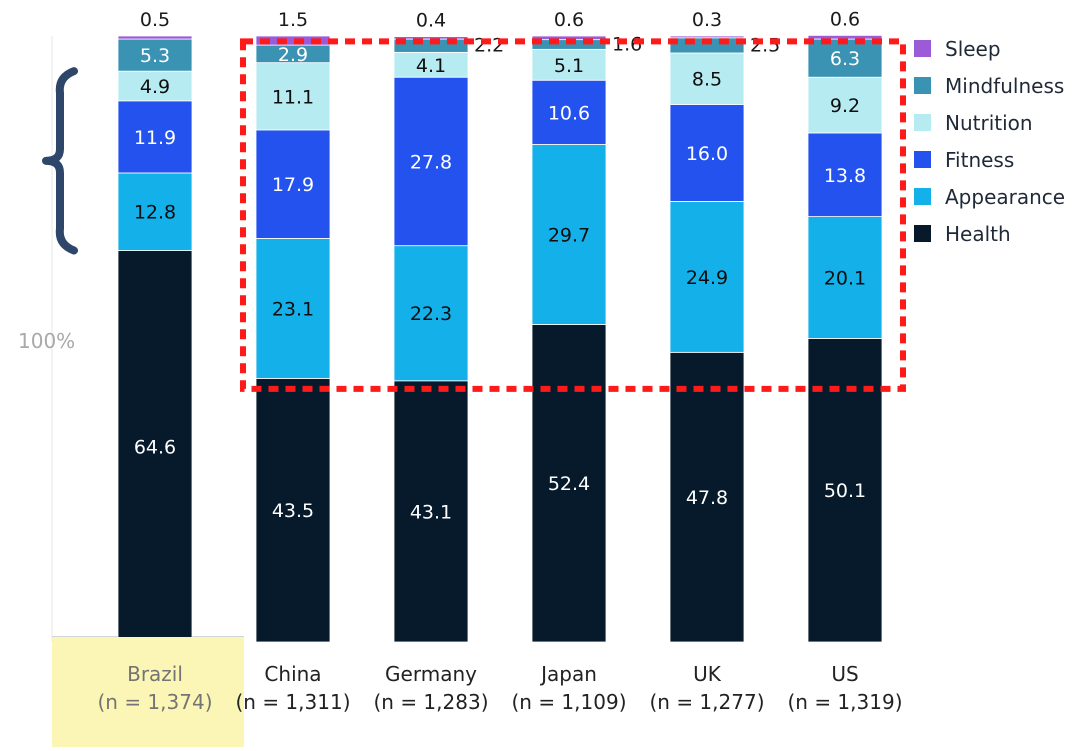 This screenshot has width=1074, height=751. I want to click on legend-item: Appearance, so click(992, 196).